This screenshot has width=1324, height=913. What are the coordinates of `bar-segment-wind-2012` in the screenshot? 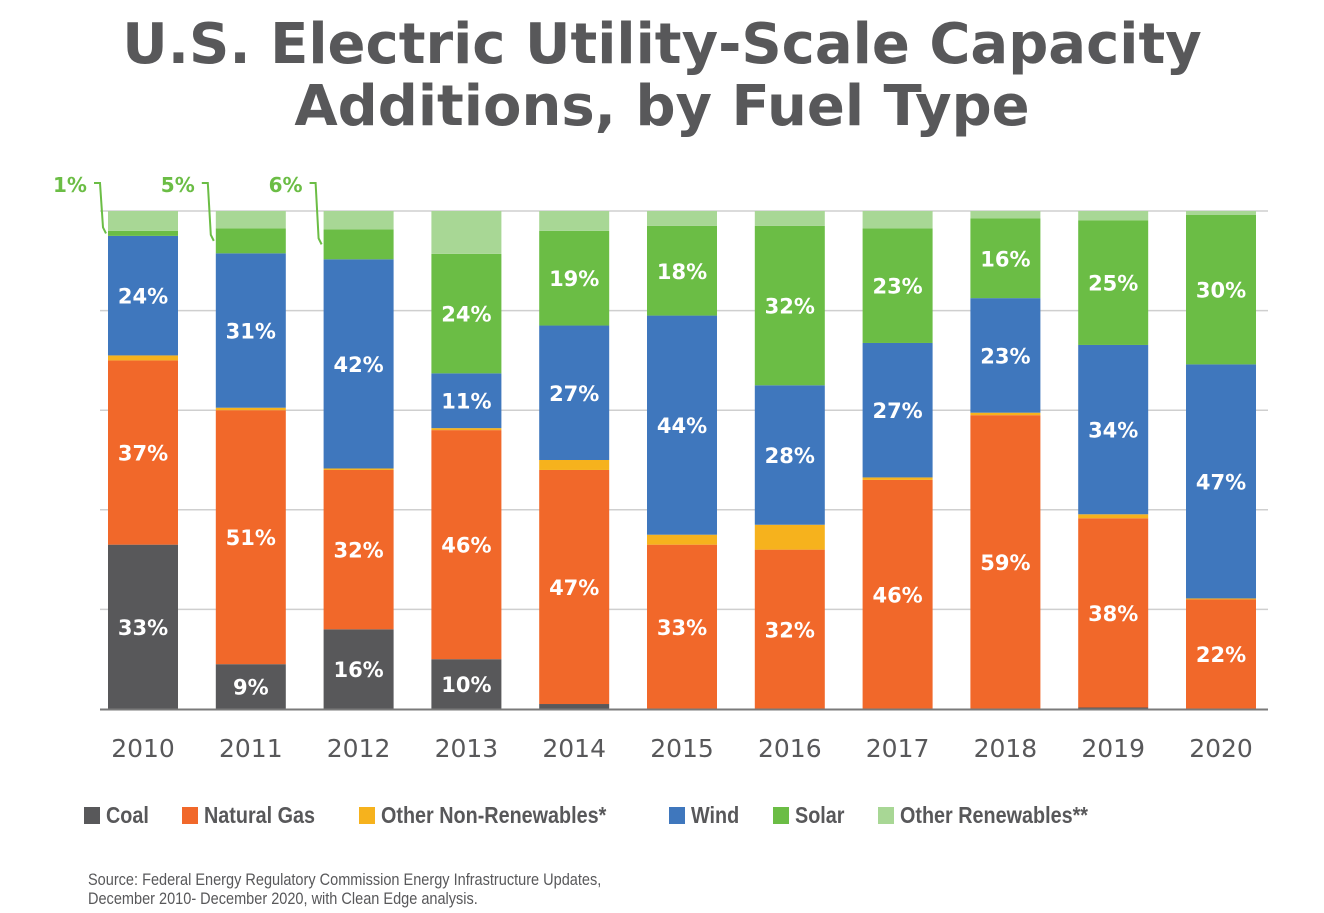 It's located at (358, 364).